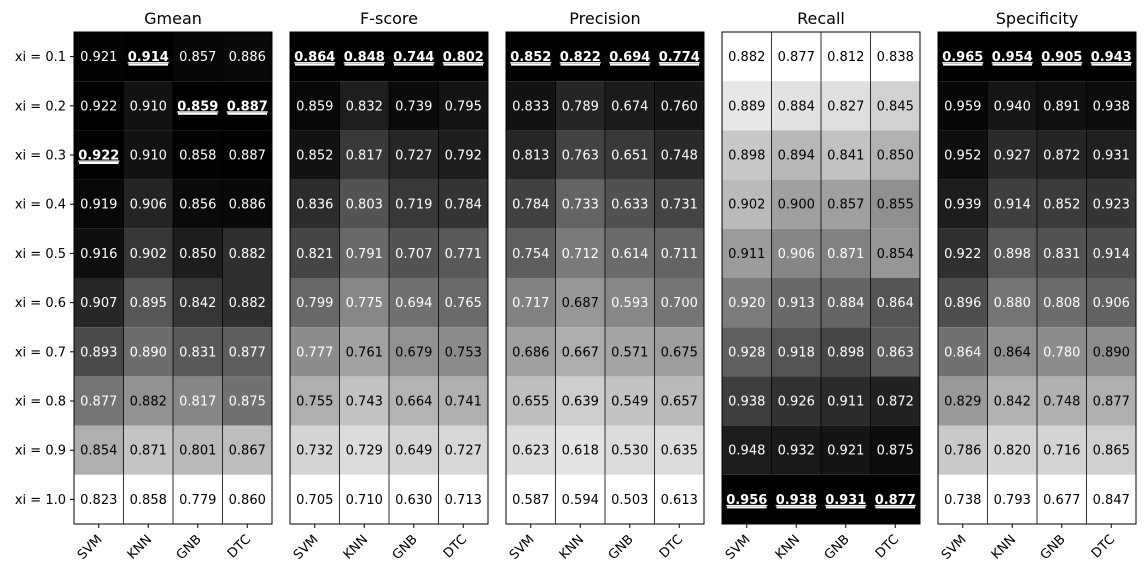 The width and height of the screenshot is (1146, 576). What do you see at coordinates (463, 254) in the screenshot?
I see `cell-value-label: 0.771` at bounding box center [463, 254].